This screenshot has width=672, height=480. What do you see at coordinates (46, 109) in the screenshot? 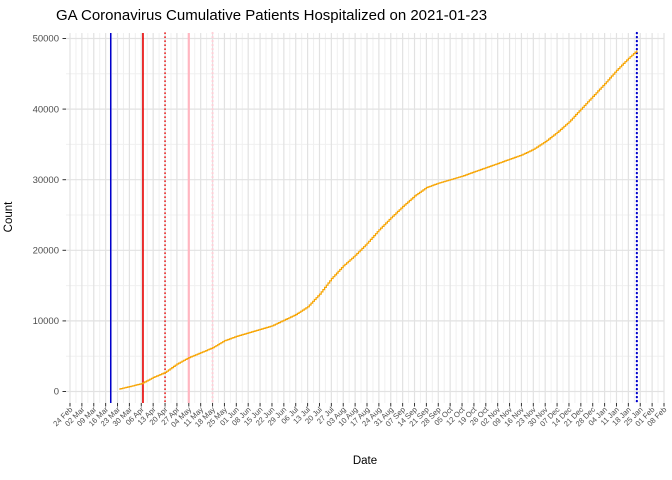
I see `y-tick-label: 40000` at bounding box center [46, 109].